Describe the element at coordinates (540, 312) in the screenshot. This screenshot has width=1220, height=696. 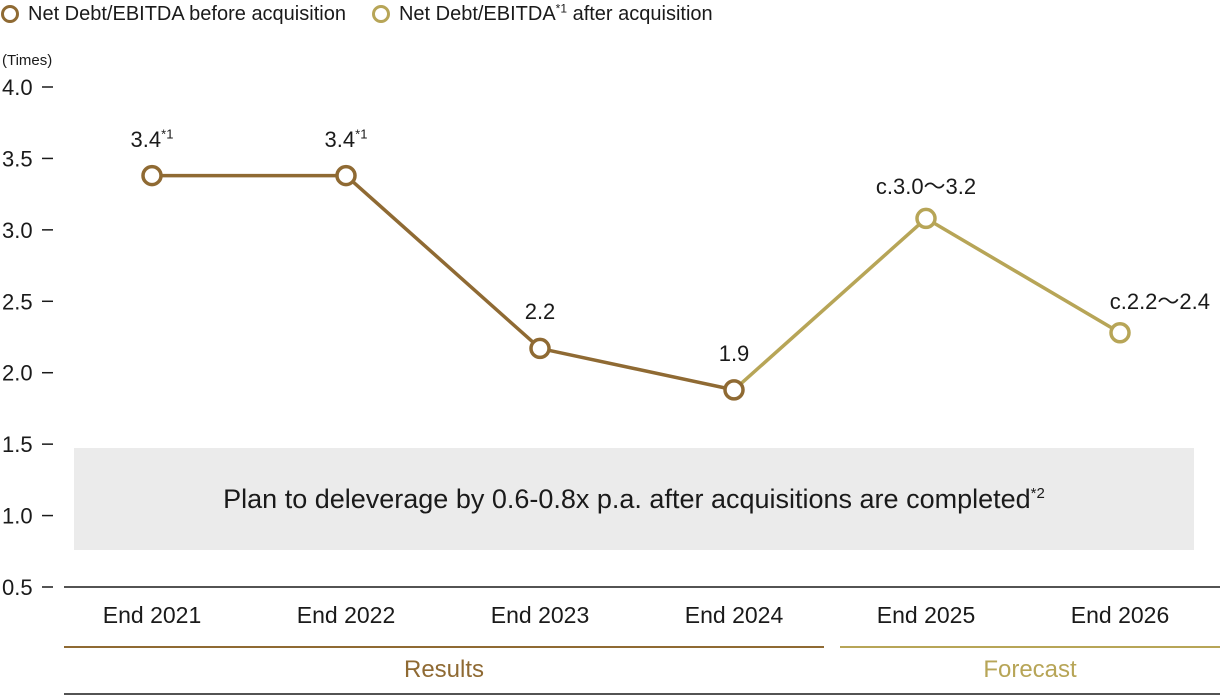
I see `data-label: 2.2` at that location.